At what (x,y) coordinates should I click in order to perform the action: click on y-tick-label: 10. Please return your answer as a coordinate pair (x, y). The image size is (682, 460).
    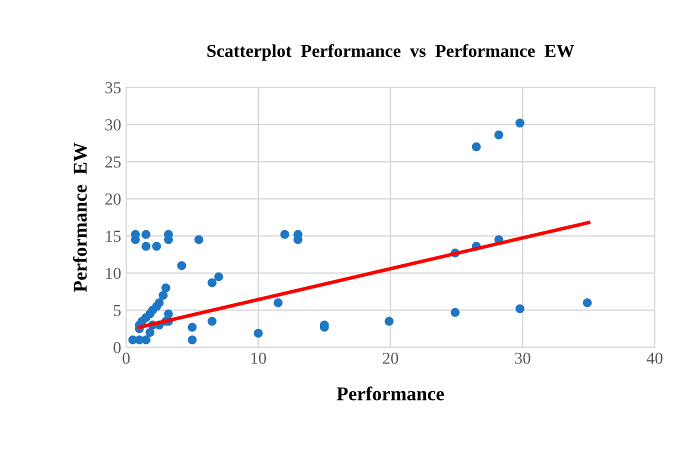
    Looking at the image, I should click on (113, 273).